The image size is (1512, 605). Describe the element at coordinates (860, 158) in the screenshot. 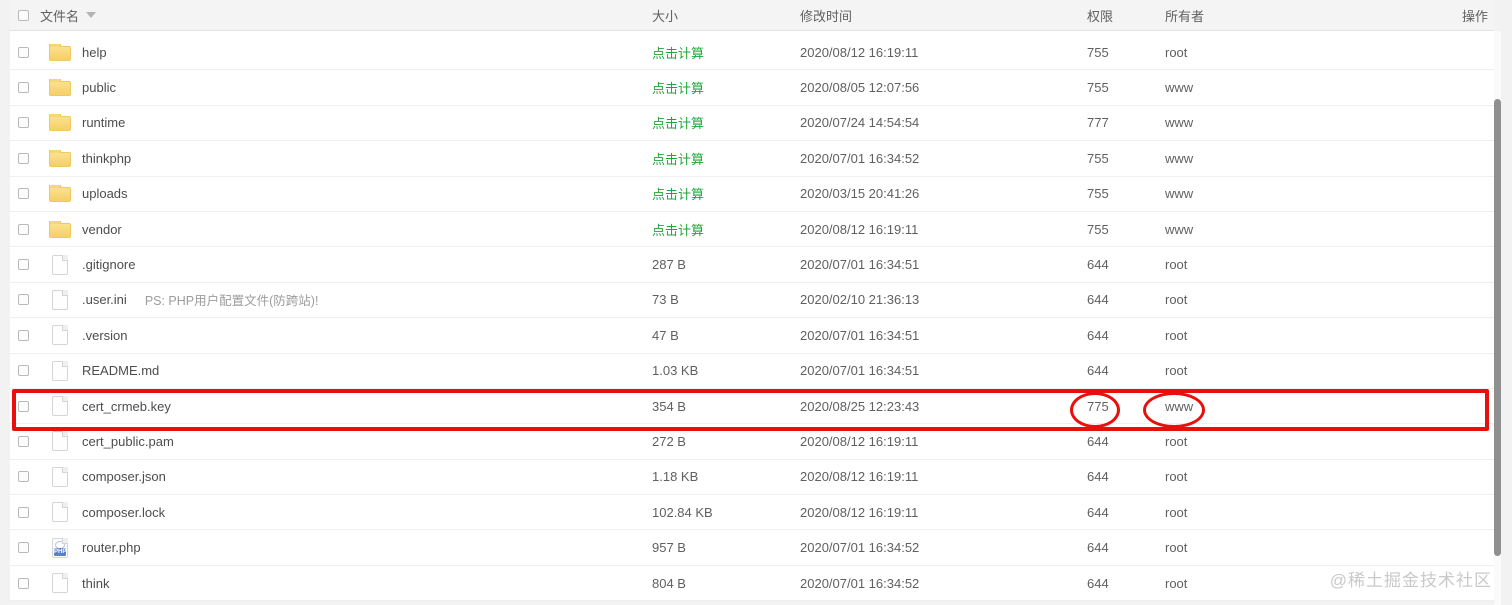

I see `file-mtime: 2020/07/01 16:34:52` at that location.